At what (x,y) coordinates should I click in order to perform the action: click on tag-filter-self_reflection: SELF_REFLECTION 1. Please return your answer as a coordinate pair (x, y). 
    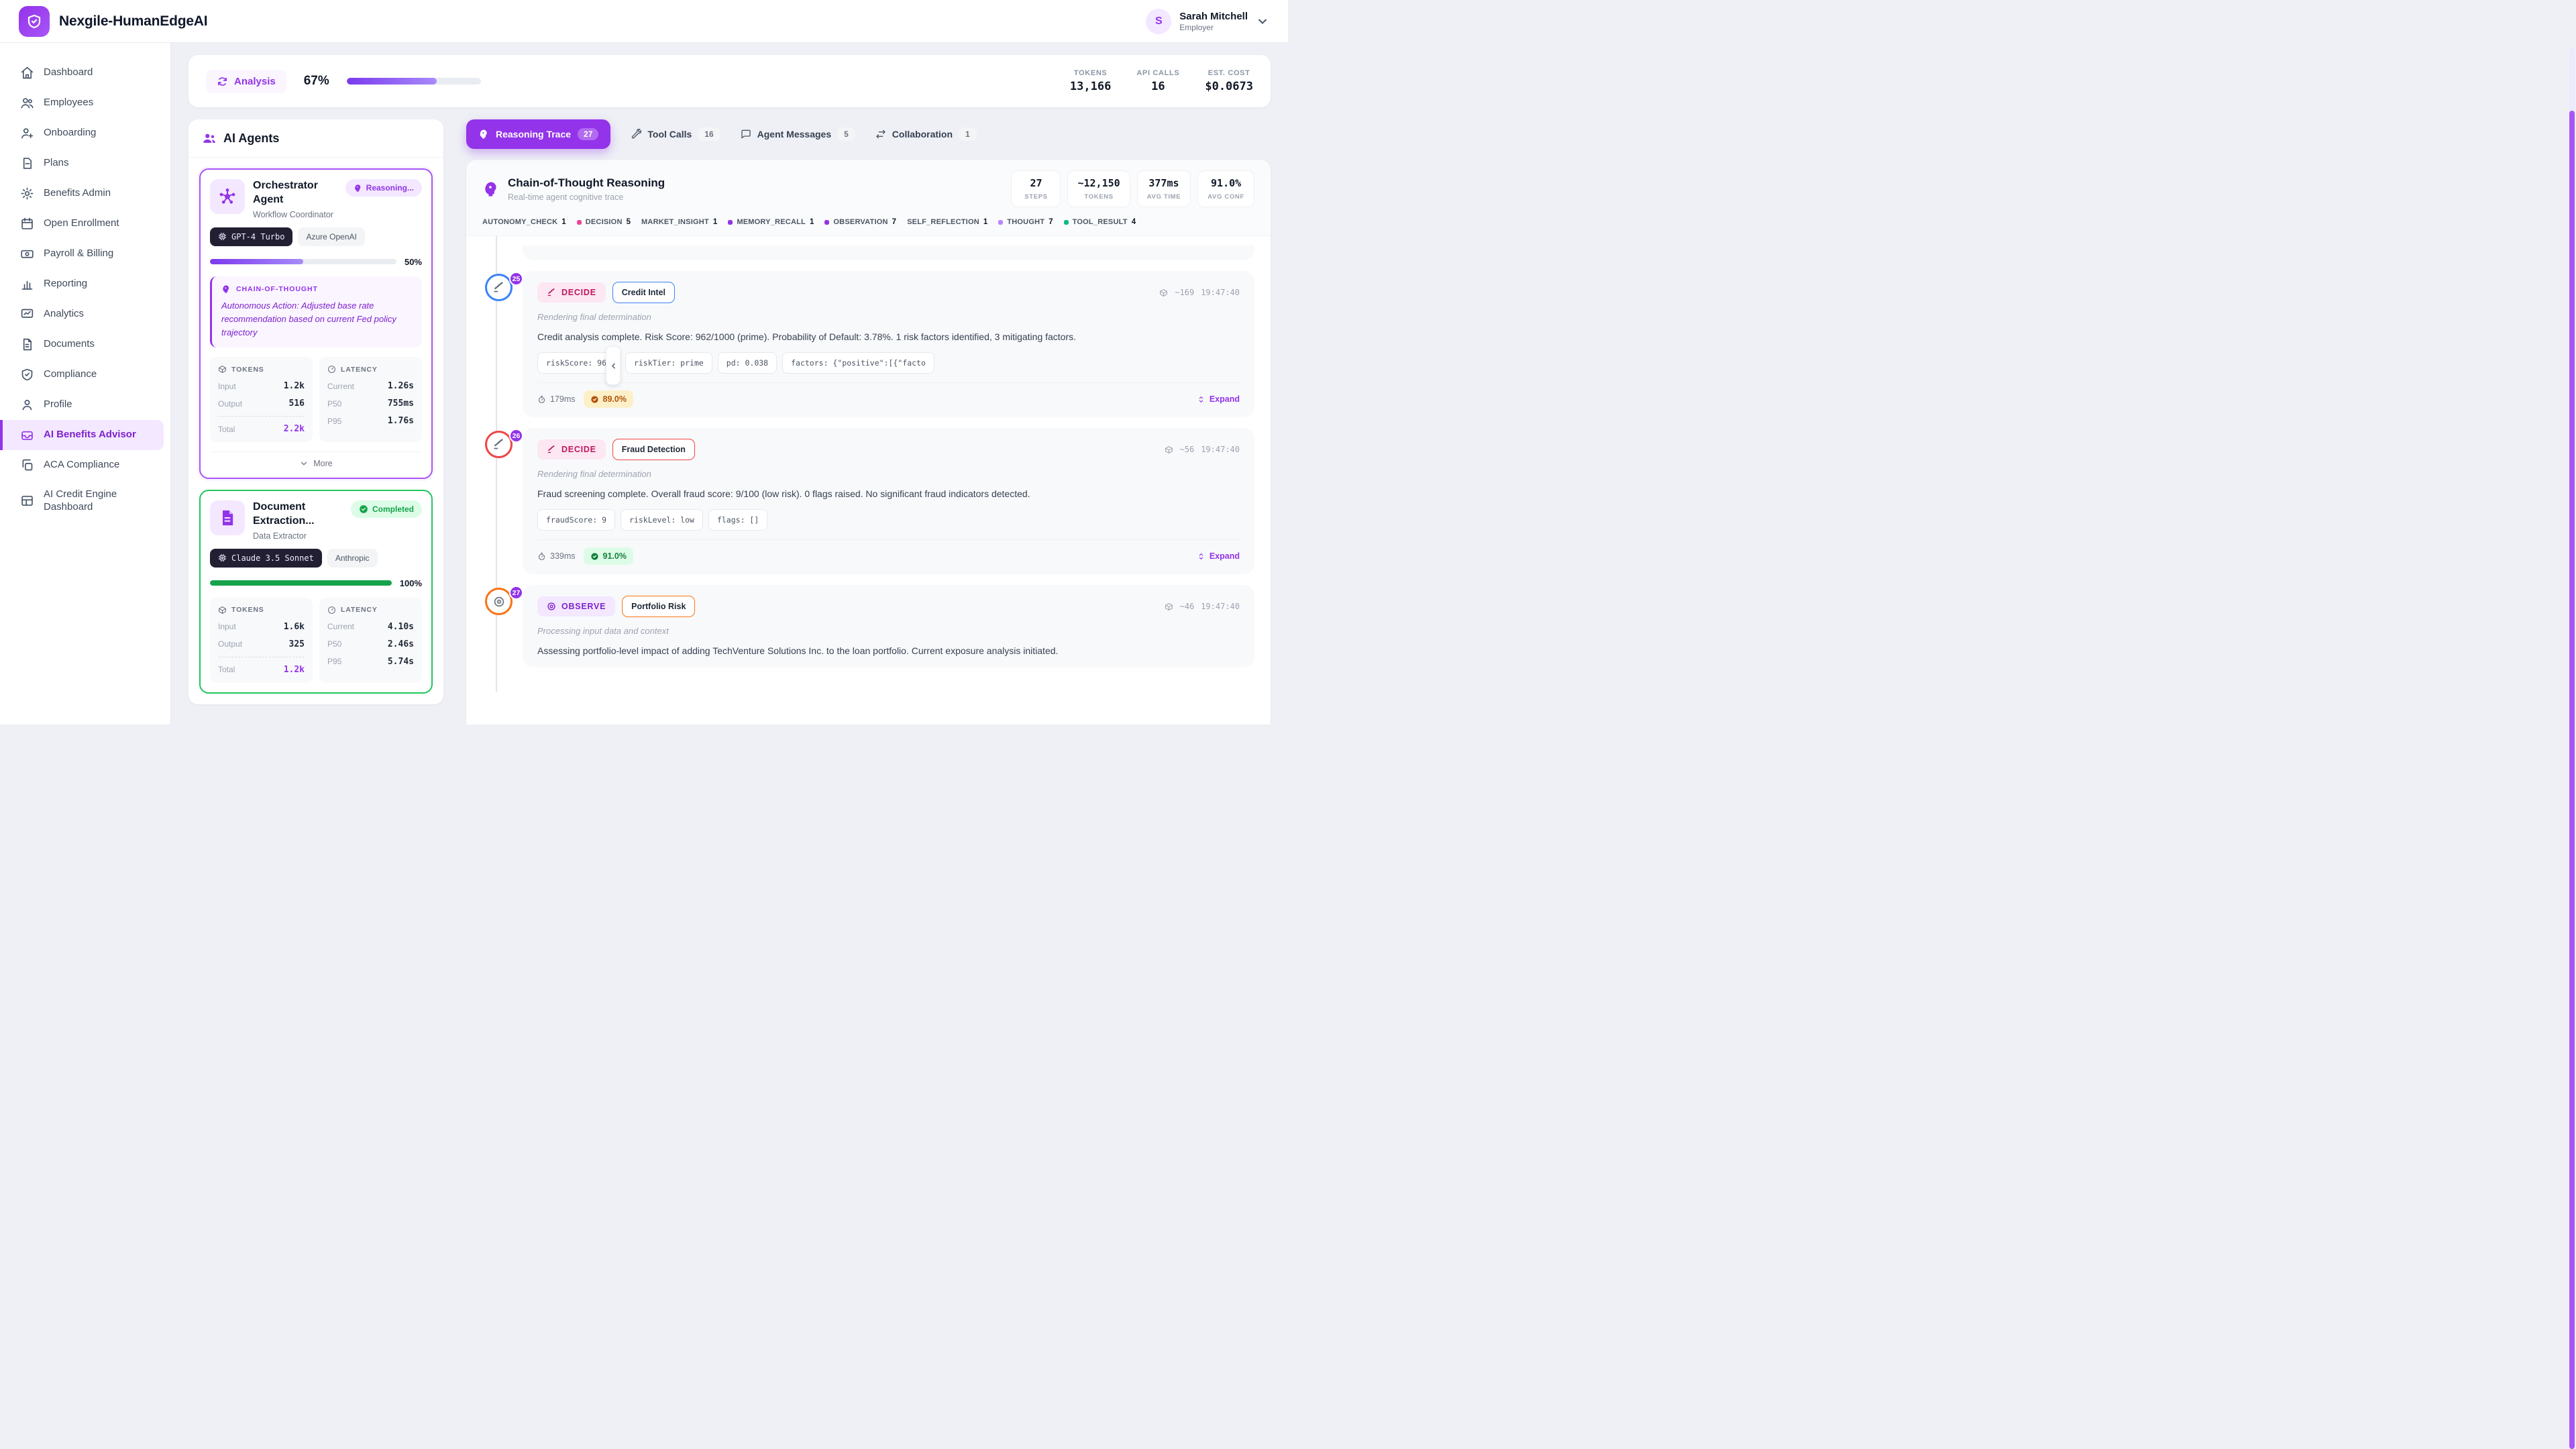
    Looking at the image, I should click on (947, 222).